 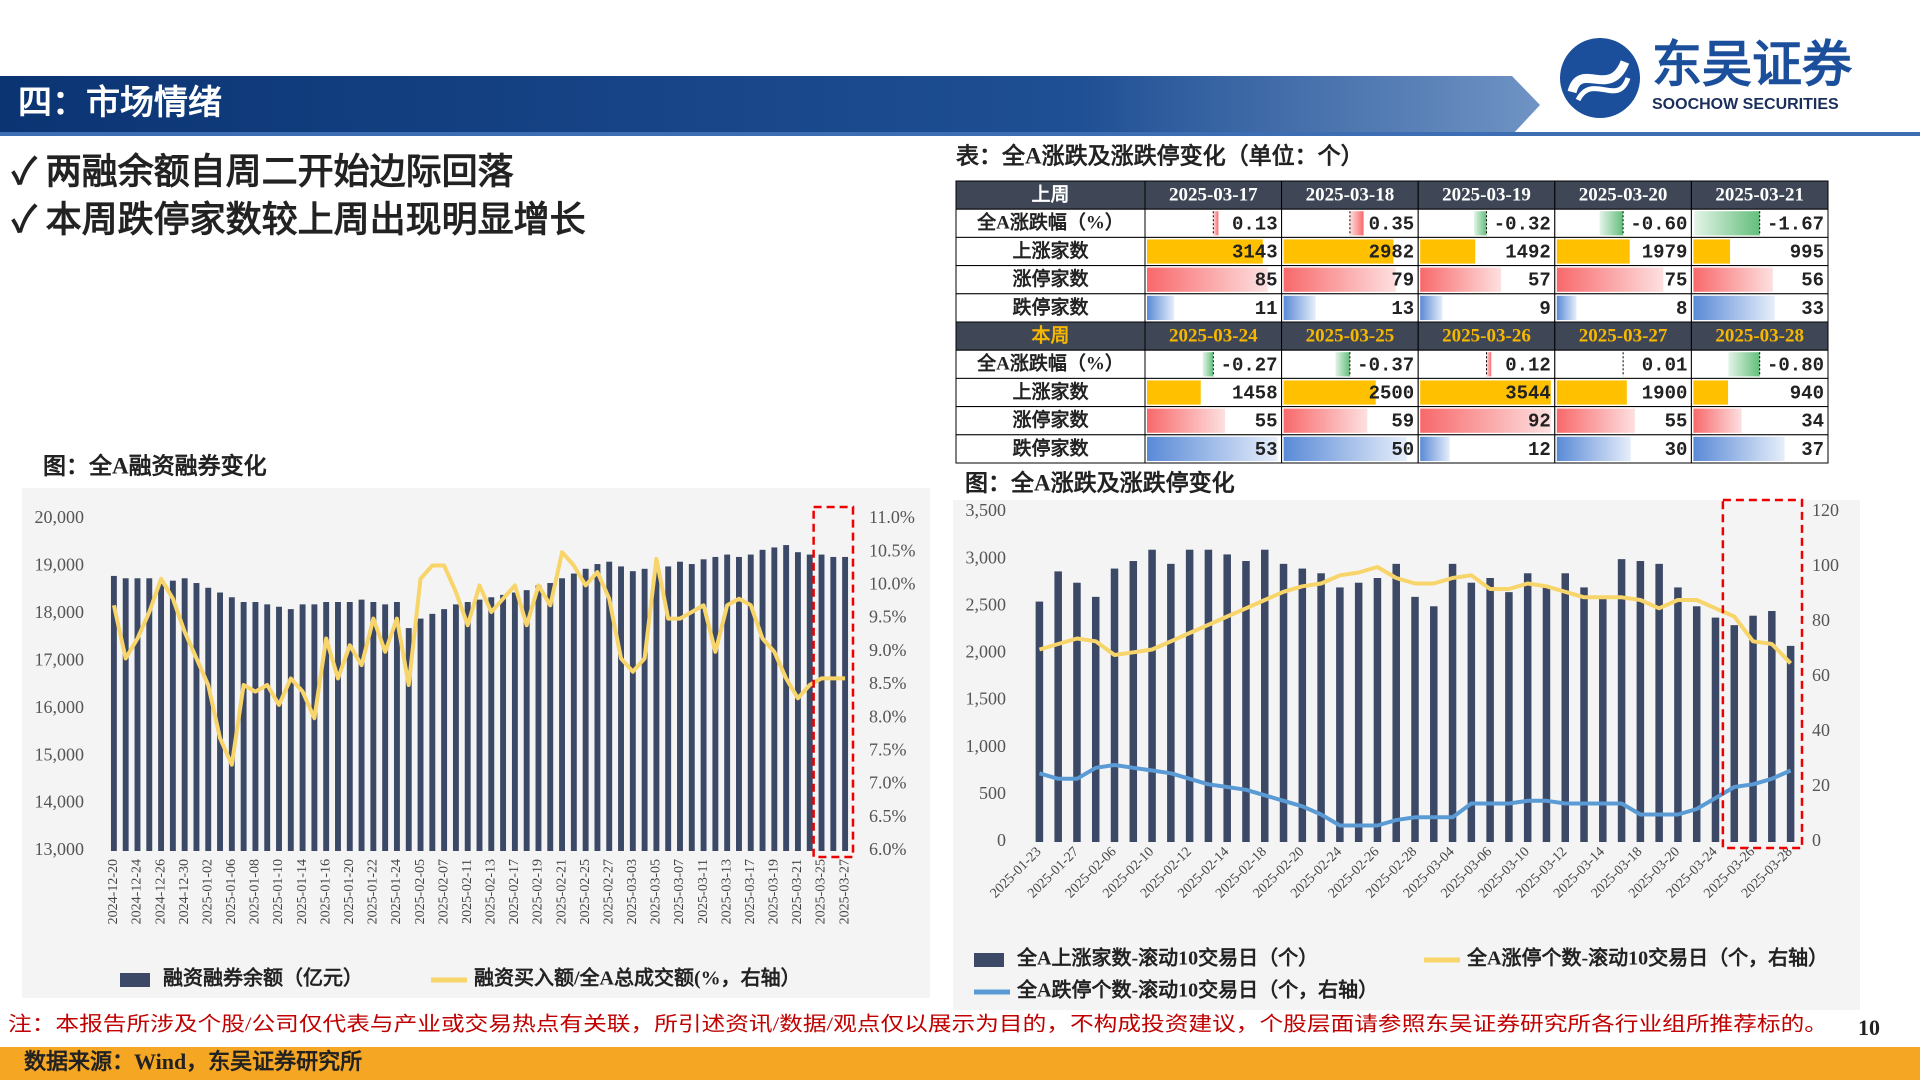 I want to click on x-tick-label: 2025-03-05, so click(x=656, y=891).